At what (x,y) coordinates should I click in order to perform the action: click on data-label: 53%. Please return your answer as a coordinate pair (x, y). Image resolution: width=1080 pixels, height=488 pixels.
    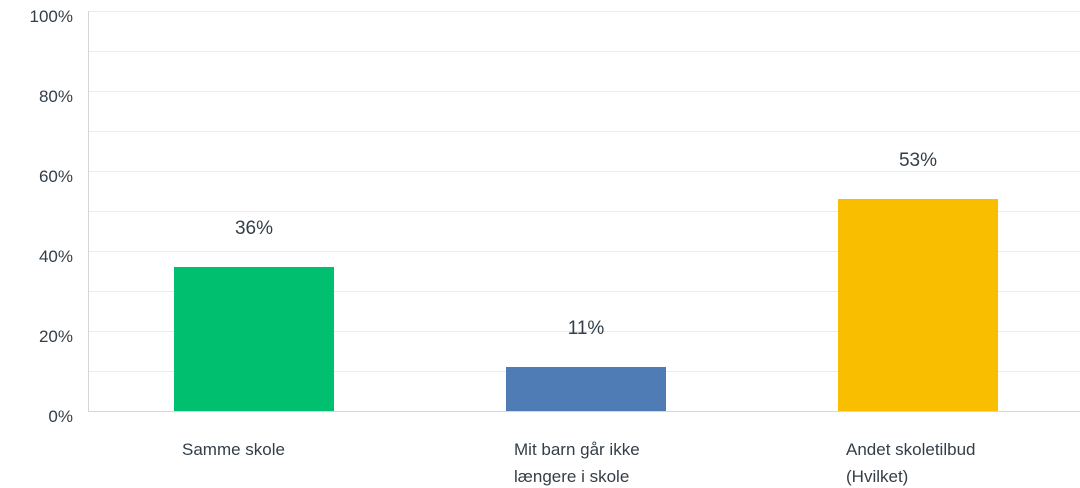
    Looking at the image, I should click on (918, 160).